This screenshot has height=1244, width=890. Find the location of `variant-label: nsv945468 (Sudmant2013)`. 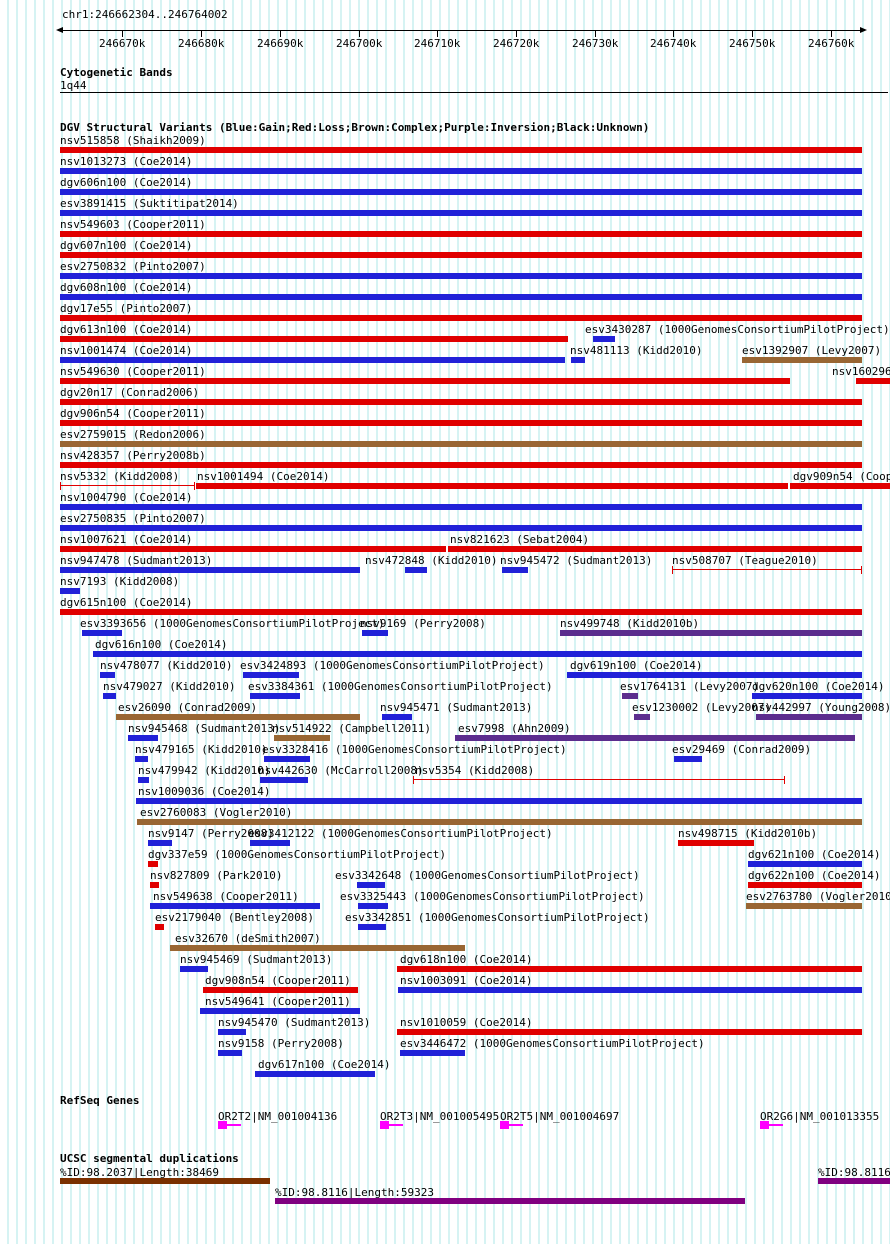

variant-label: nsv945468 (Sudmant2013) is located at coordinates (204, 728).